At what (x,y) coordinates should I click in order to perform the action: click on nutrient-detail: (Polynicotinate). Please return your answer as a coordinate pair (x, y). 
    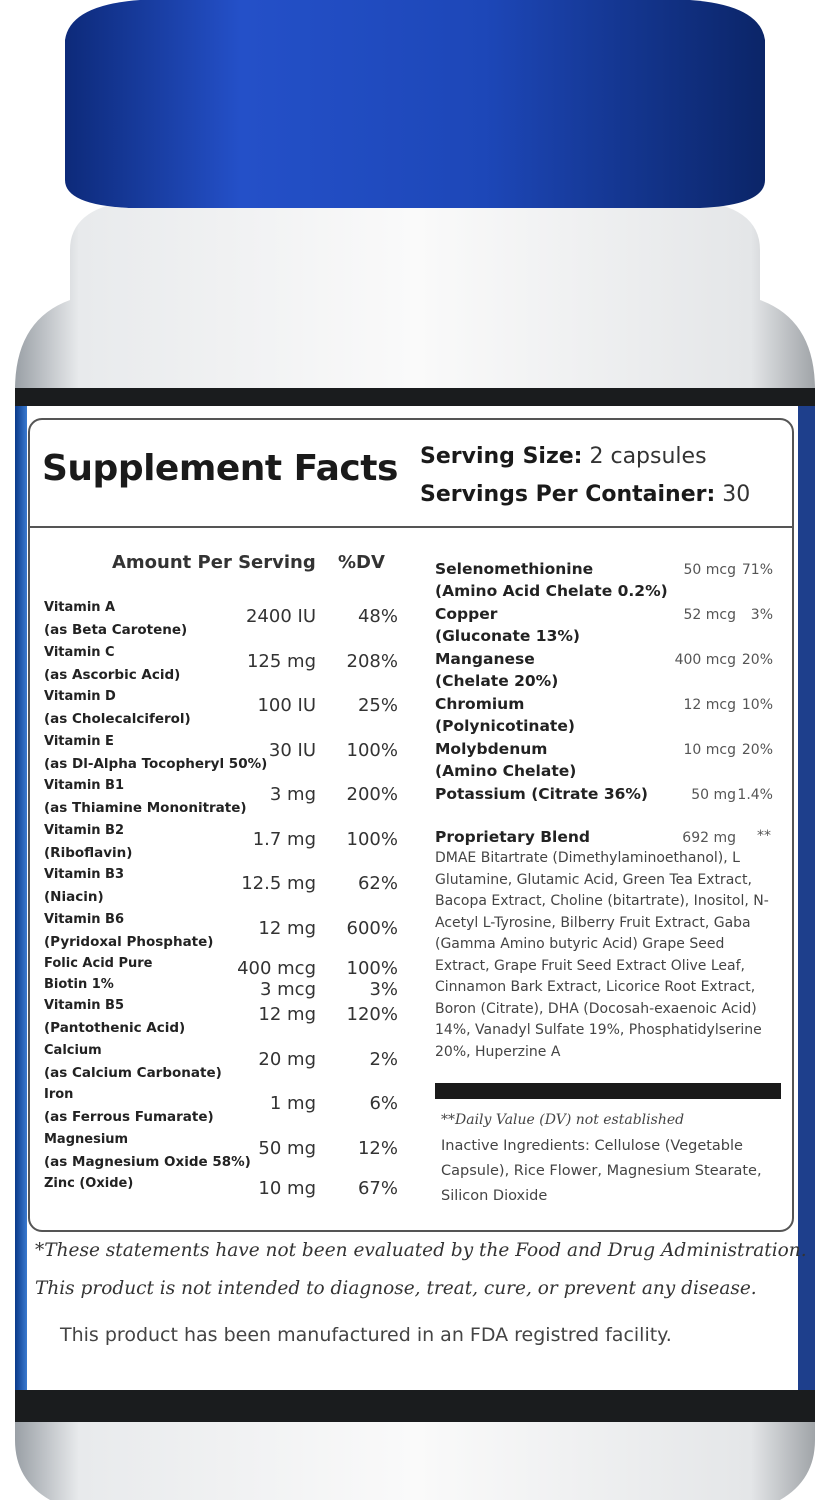
    Looking at the image, I should click on (505, 726).